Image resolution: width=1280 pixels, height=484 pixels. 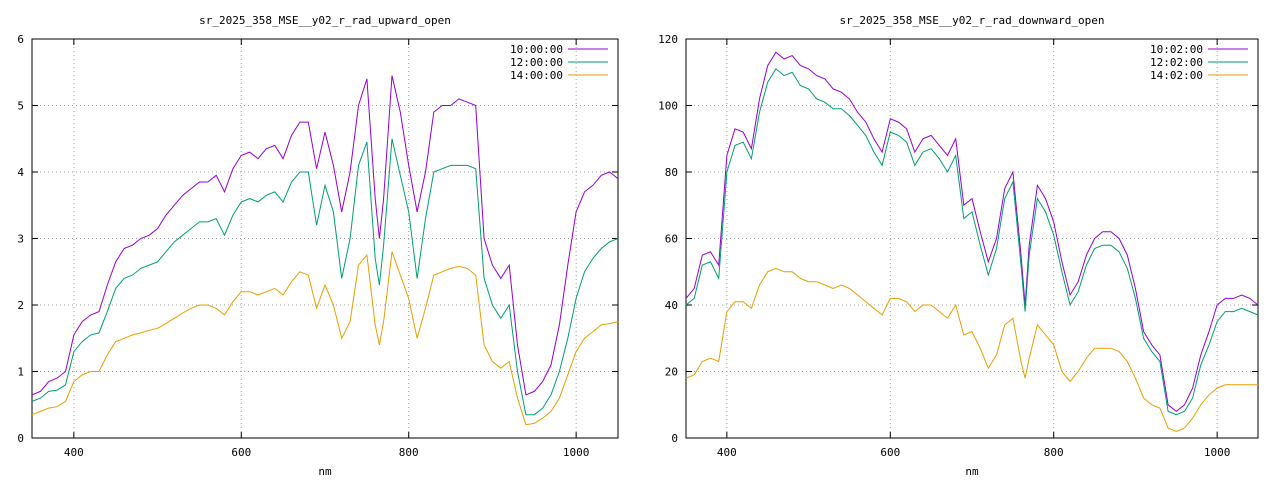 What do you see at coordinates (1176, 62) in the screenshot?
I see `legend-label: 12:02:00` at bounding box center [1176, 62].